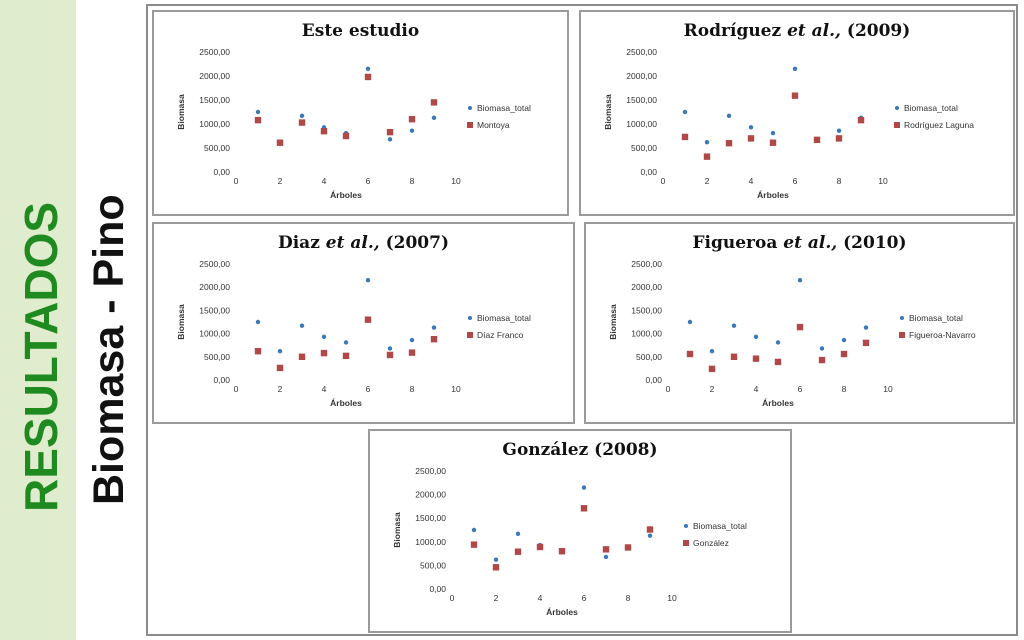 This screenshot has height=640, width=1024. Describe the element at coordinates (353, 243) in the screenshot. I see `chart-title-part: et al.,` at that location.